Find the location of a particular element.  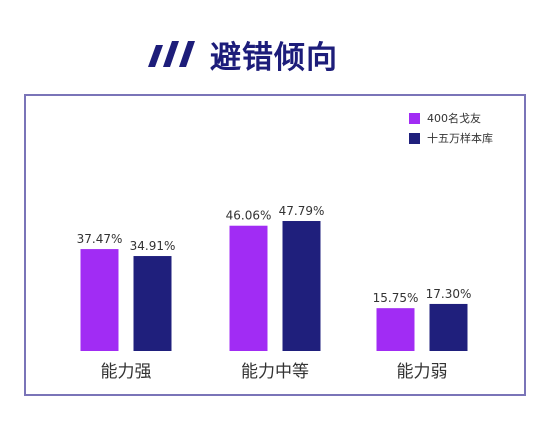

category-label-1: 能力强 is located at coordinates (126, 372).